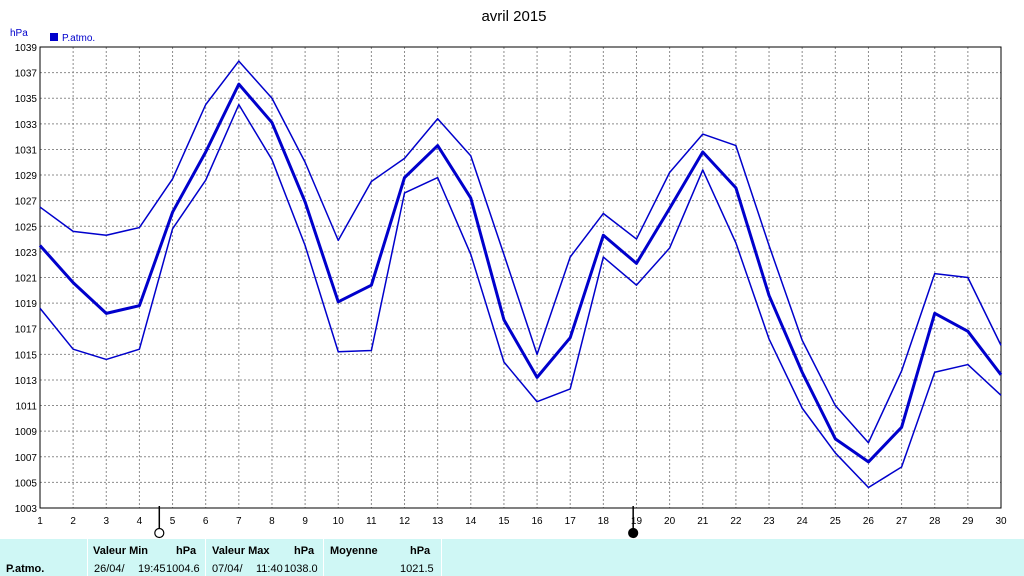 Image resolution: width=1024 pixels, height=576 pixels. Describe the element at coordinates (339, 521) in the screenshot. I see `x-tick-label: 10` at that location.